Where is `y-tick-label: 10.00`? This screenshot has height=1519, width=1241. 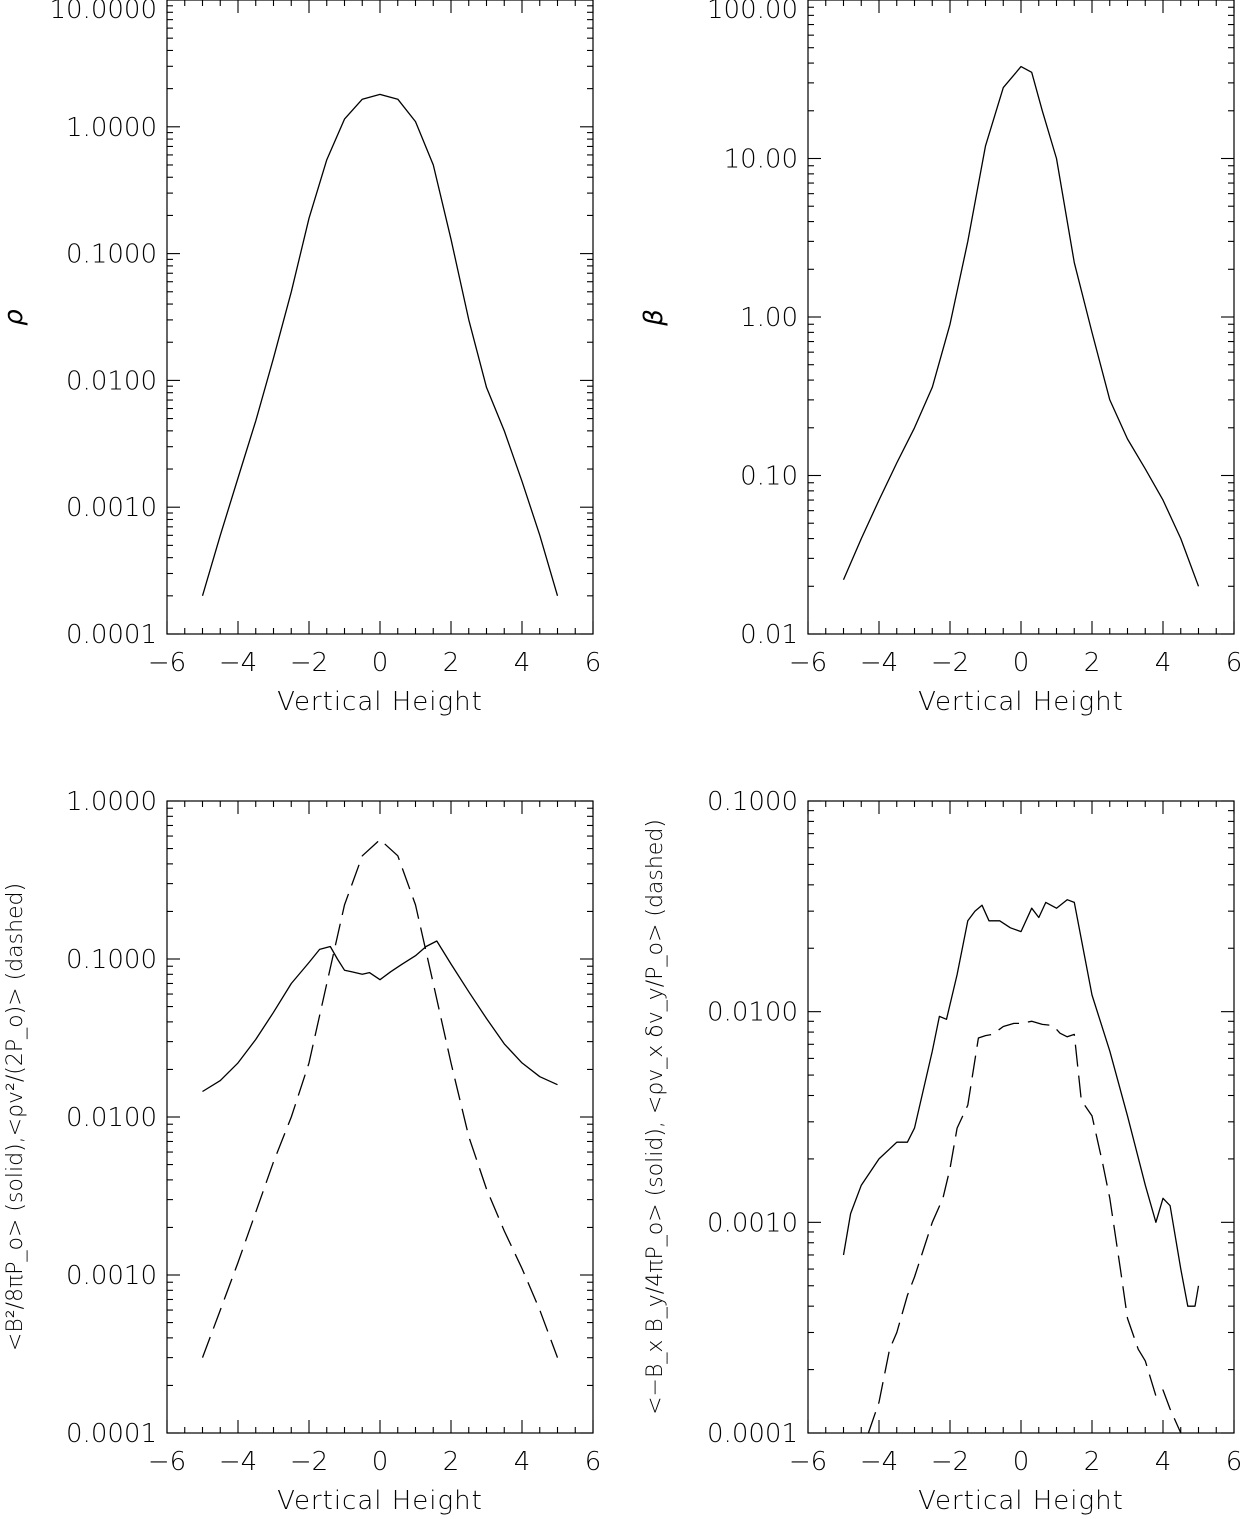 y-tick-label: 10.00 is located at coordinates (761, 160).